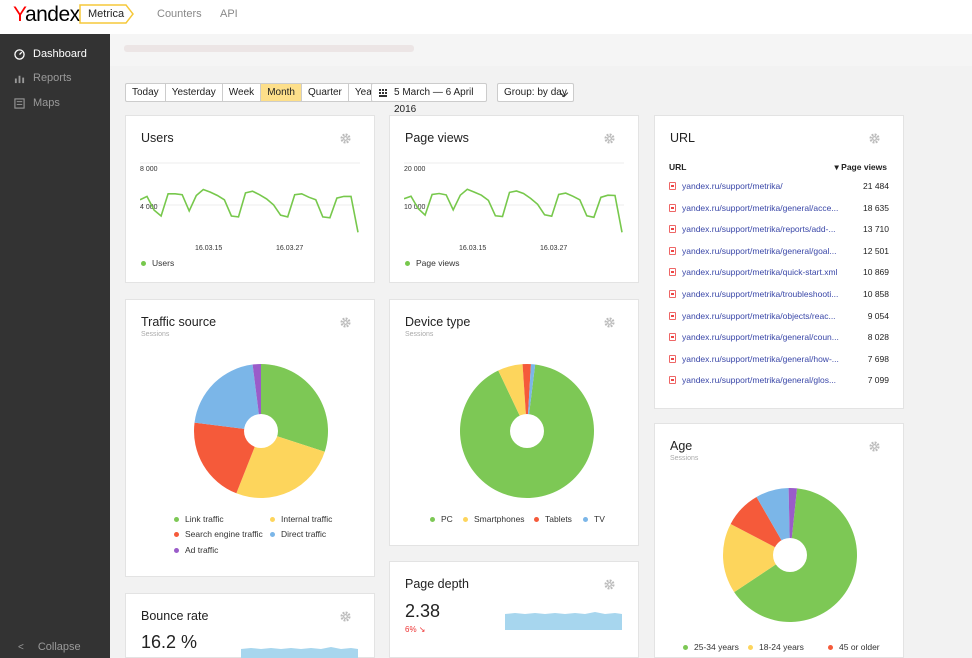 This screenshot has height=658, width=972. What do you see at coordinates (423, 611) in the screenshot?
I see `page-depth-value: 2.38` at bounding box center [423, 611].